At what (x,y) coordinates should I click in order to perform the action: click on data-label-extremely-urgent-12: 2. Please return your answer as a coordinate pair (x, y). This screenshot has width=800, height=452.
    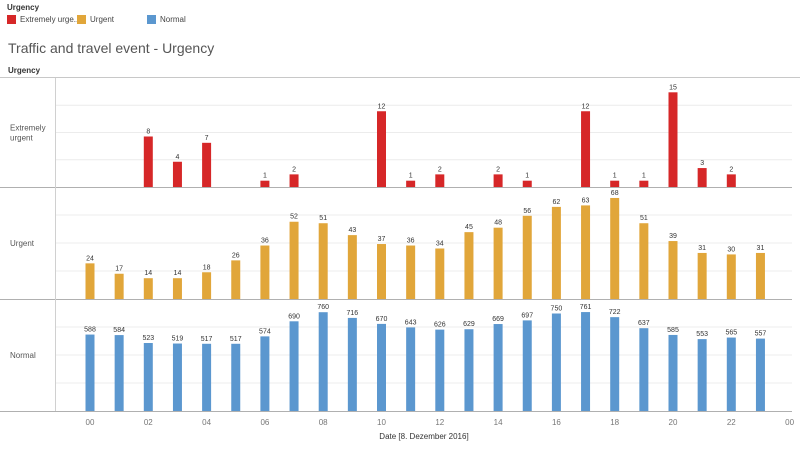
    Looking at the image, I should click on (440, 169).